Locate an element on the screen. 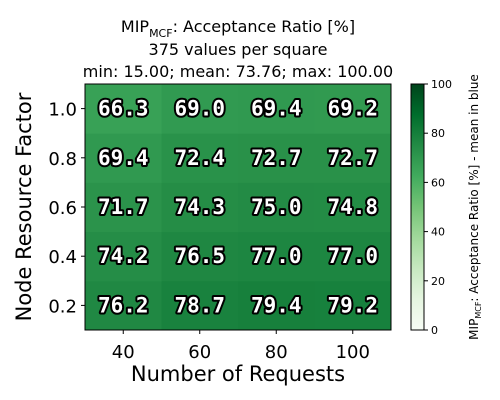 The image size is (500, 400). cell-value-label: 74.2 is located at coordinates (123, 256).